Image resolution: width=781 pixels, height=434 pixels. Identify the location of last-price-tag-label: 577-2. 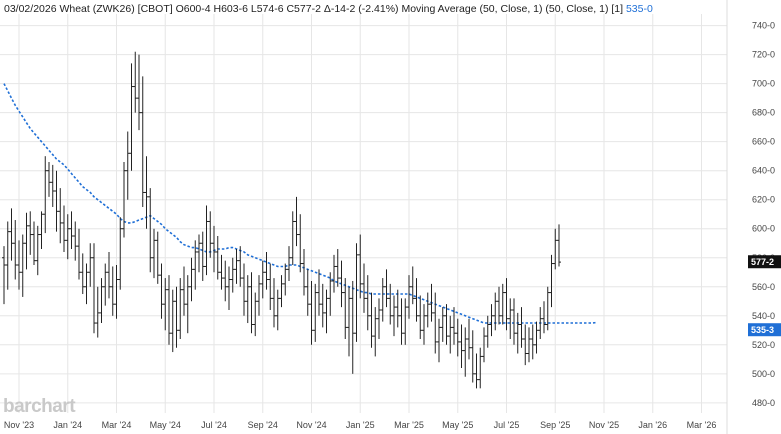
(762, 262).